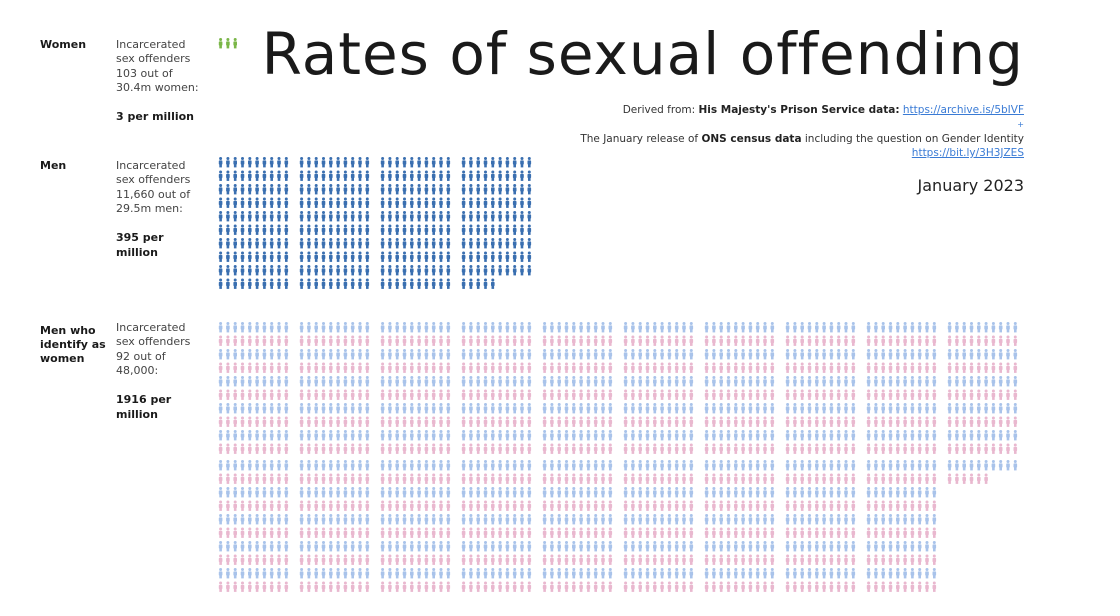 This screenshot has width=1120, height=616. What do you see at coordinates (967, 153) in the screenshot?
I see `source-link-bitly: https://bit.ly/3H3JZES` at bounding box center [967, 153].